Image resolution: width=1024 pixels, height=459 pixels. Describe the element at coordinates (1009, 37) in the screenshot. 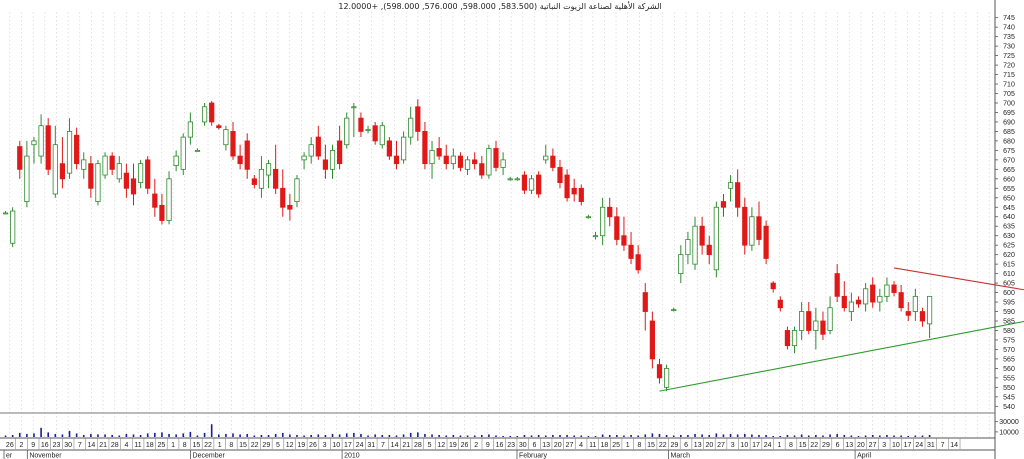

I see `price-tick-label: 735` at that location.